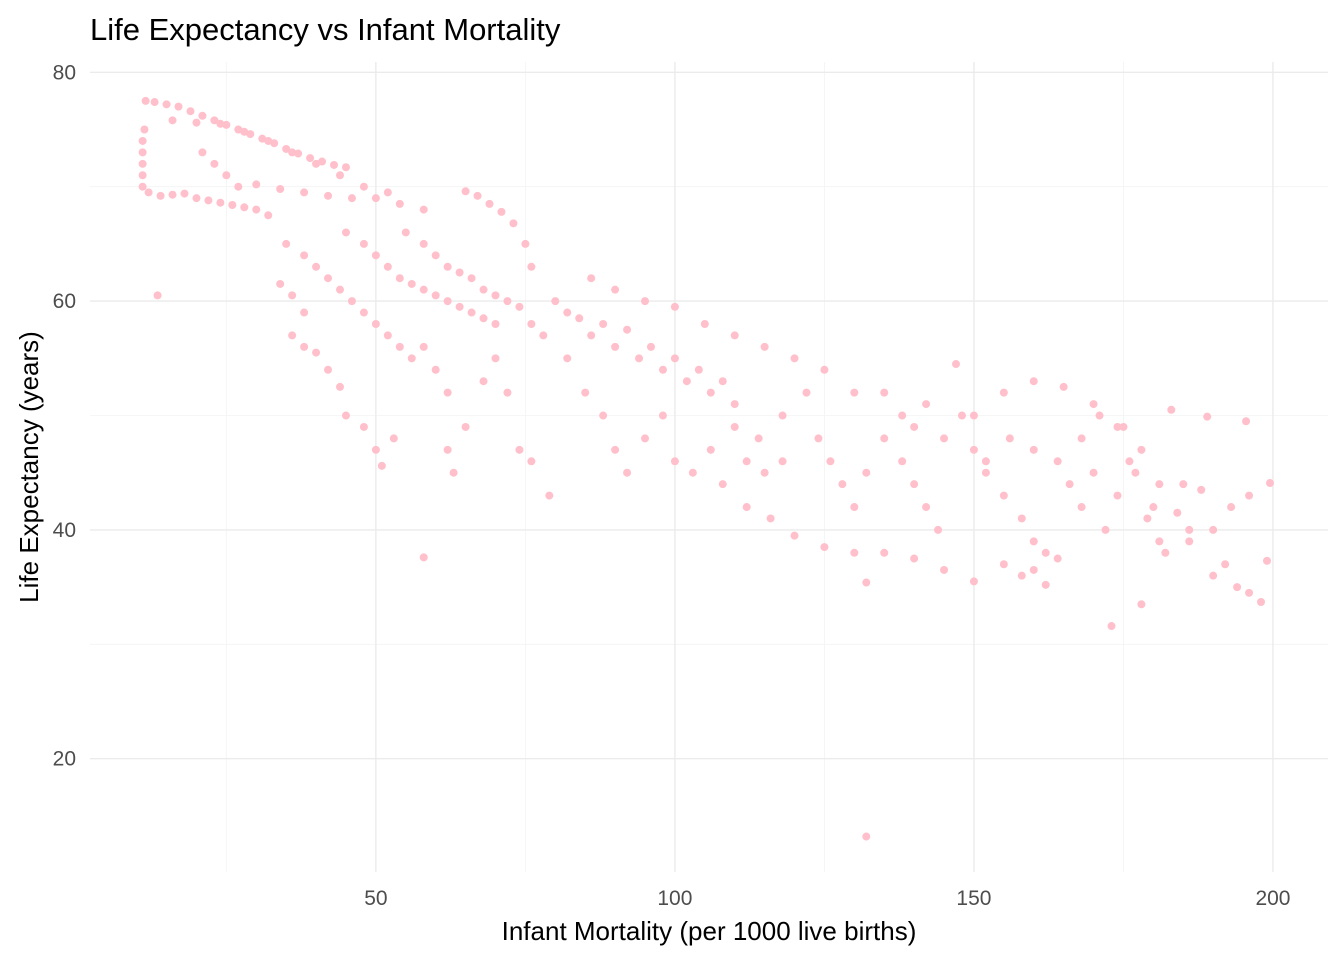 The height and width of the screenshot is (960, 1344). What do you see at coordinates (64, 759) in the screenshot?
I see `y-tick-label: 20` at bounding box center [64, 759].